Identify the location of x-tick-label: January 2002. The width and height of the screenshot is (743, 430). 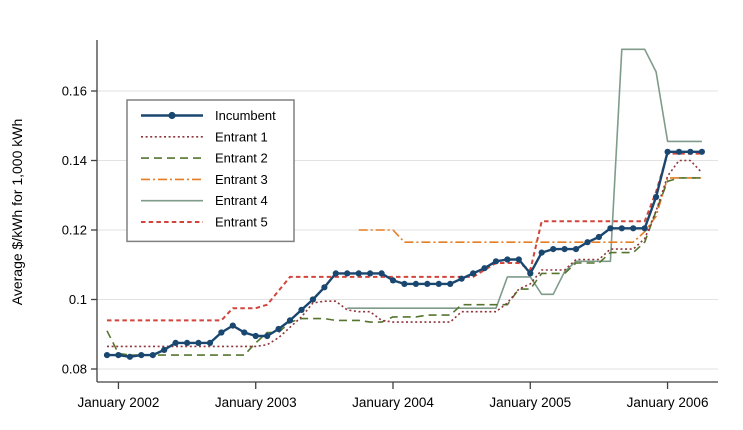
(119, 402).